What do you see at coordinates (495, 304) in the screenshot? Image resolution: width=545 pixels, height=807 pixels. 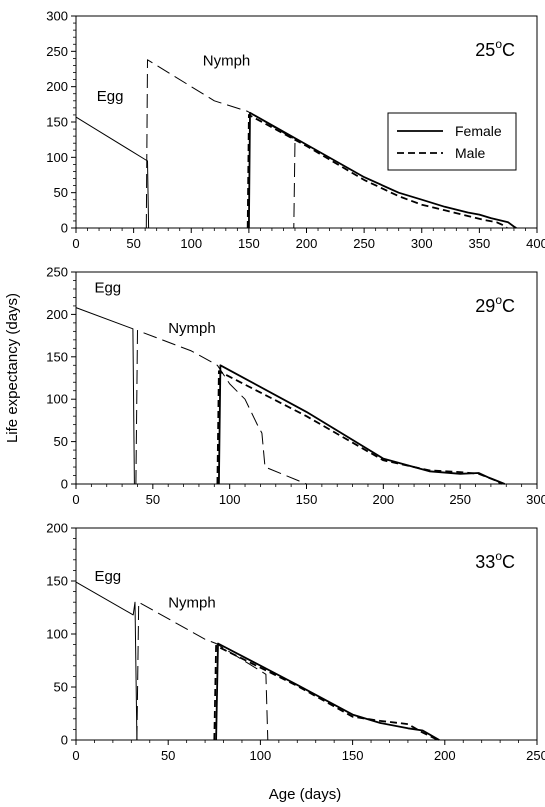 I see `temperature-label: 29oC` at bounding box center [495, 304].